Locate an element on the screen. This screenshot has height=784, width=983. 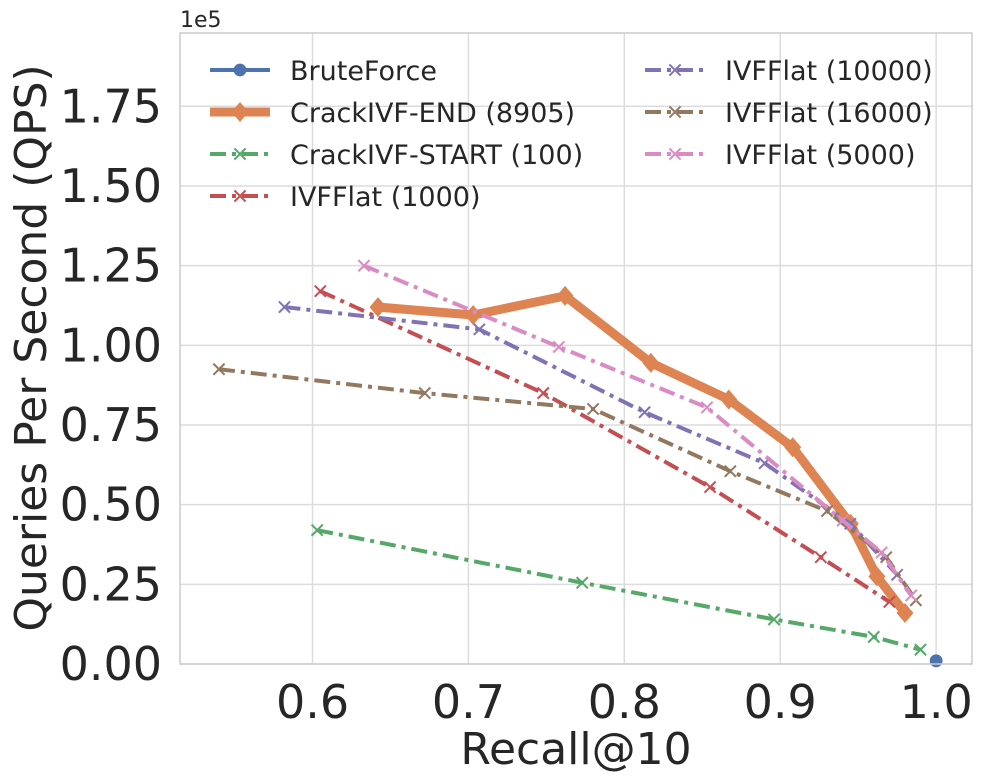
x-tick-label: 0.8 is located at coordinates (624, 702).